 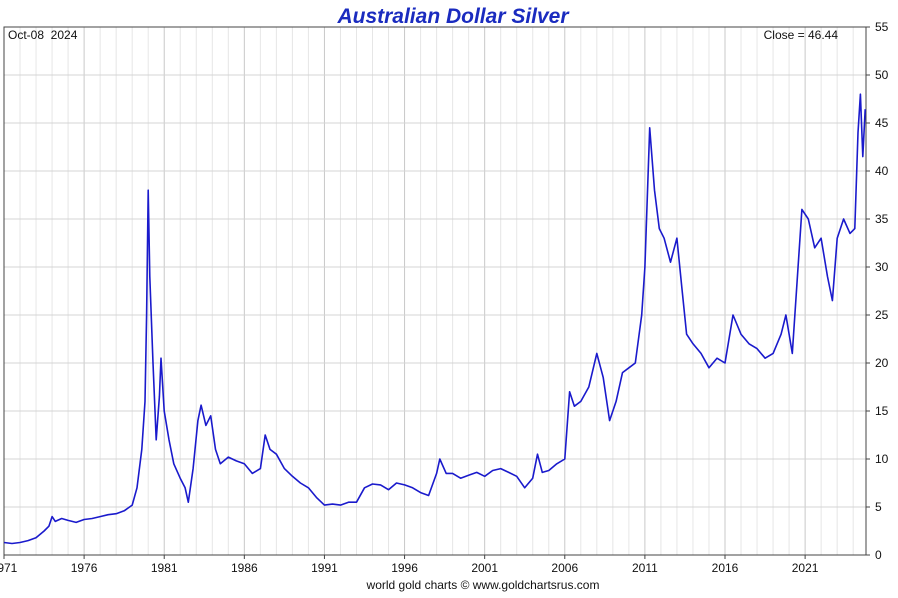 What do you see at coordinates (453, 16) in the screenshot?
I see `chart-title: Australian Dollar Silver` at bounding box center [453, 16].